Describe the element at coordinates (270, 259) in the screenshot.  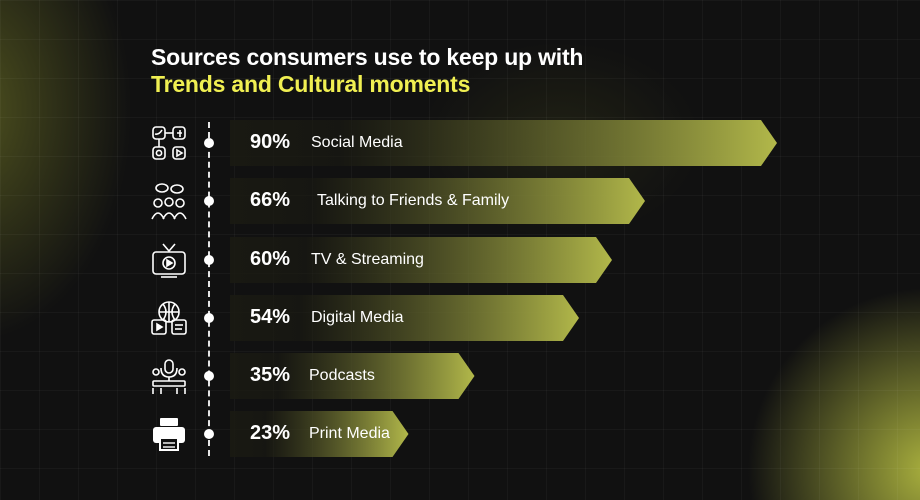
I see `value-label: 60%` at that location.